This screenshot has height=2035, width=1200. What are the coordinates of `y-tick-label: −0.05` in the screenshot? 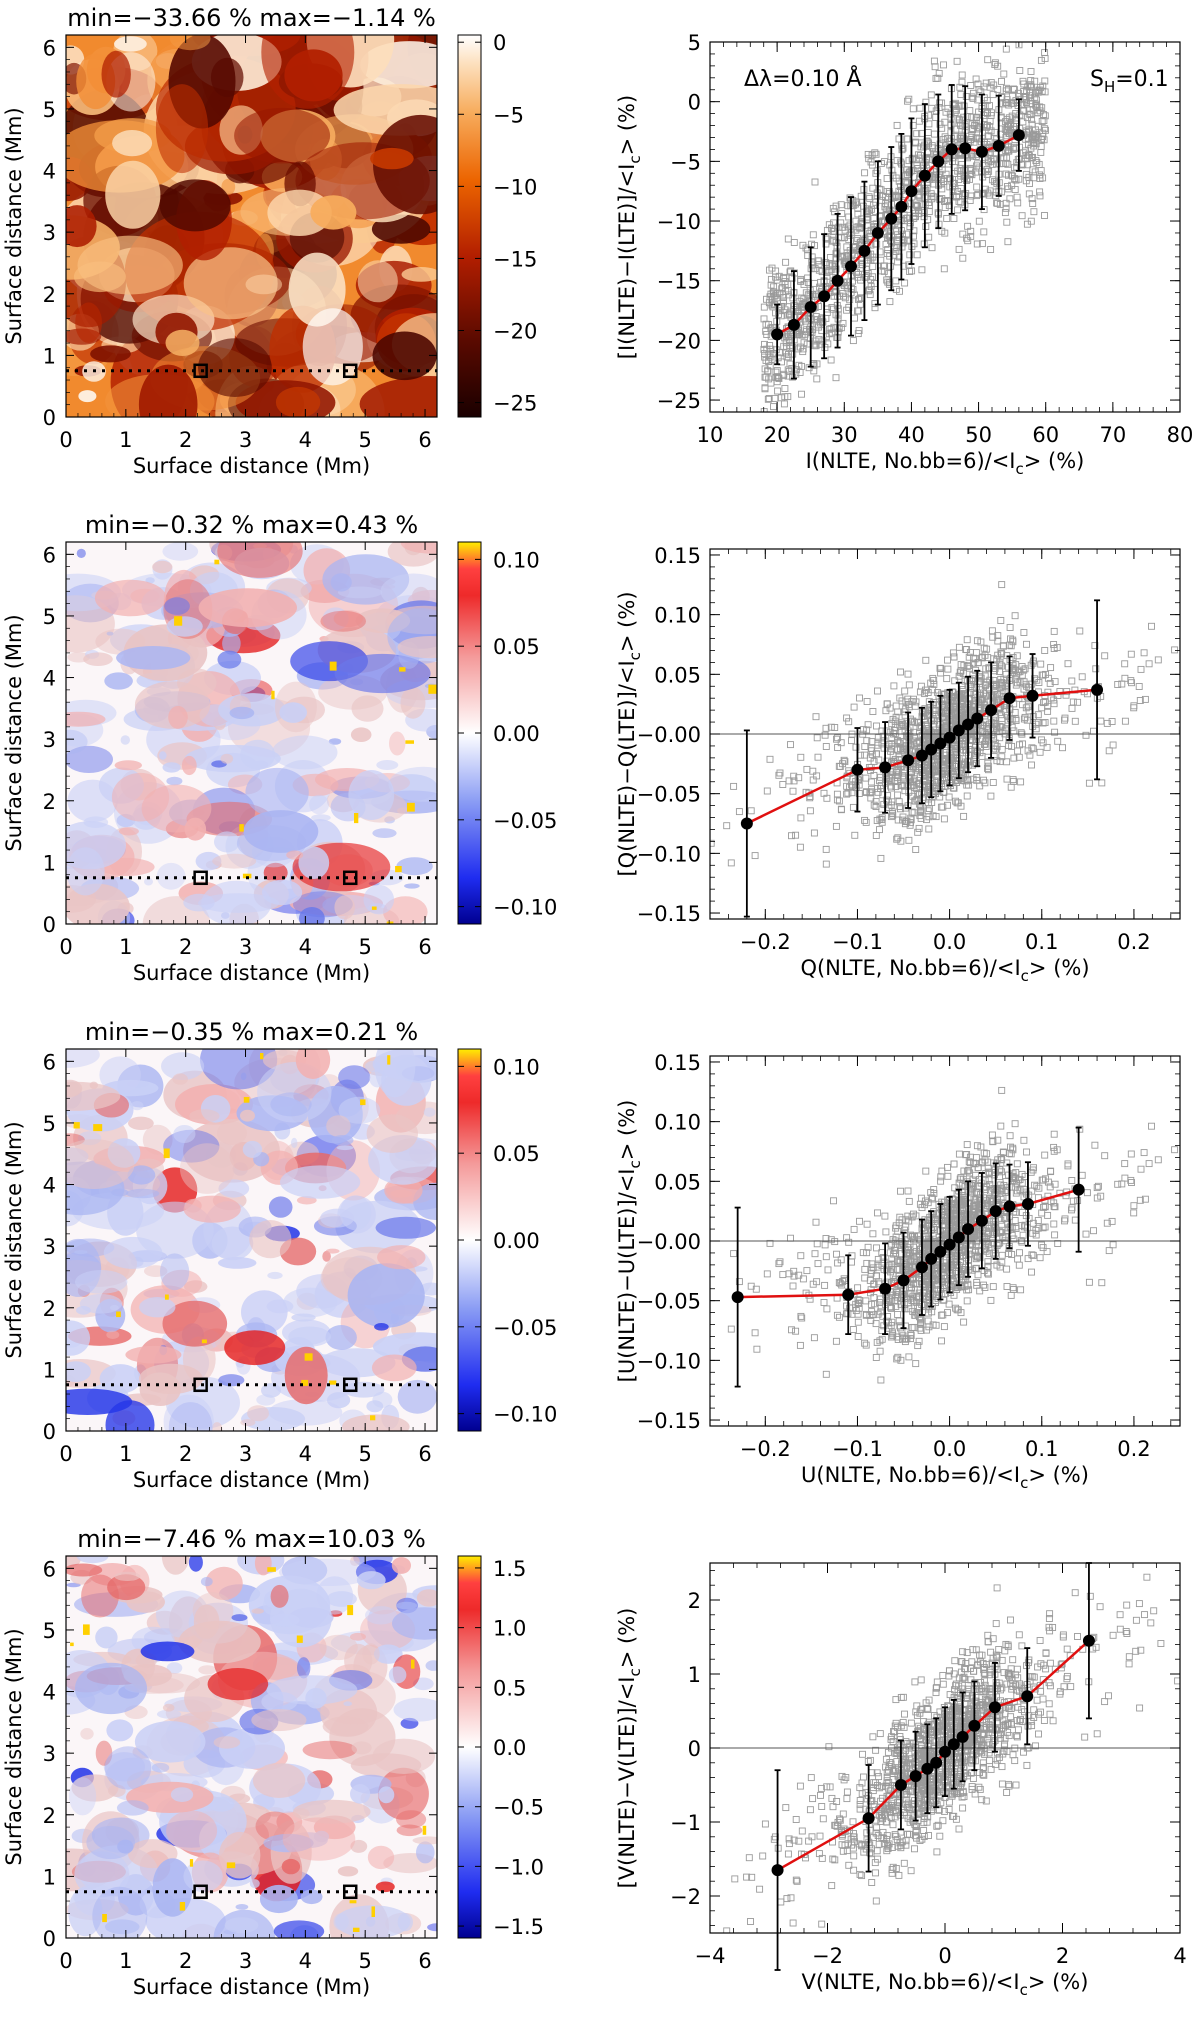 It's located at (669, 1302).